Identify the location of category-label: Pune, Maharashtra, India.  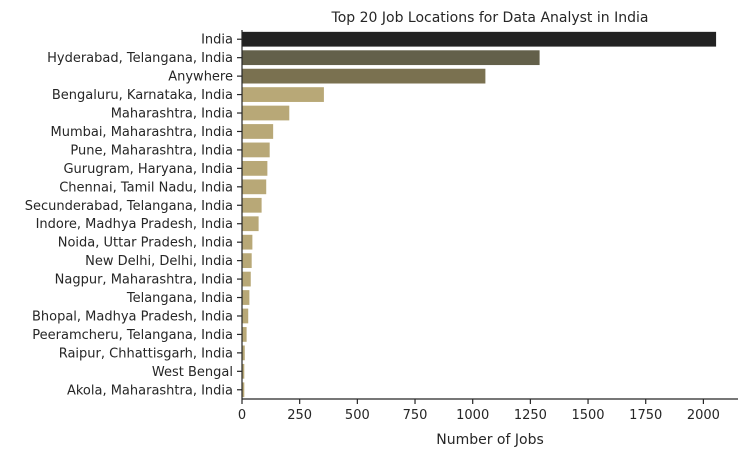
(151, 150).